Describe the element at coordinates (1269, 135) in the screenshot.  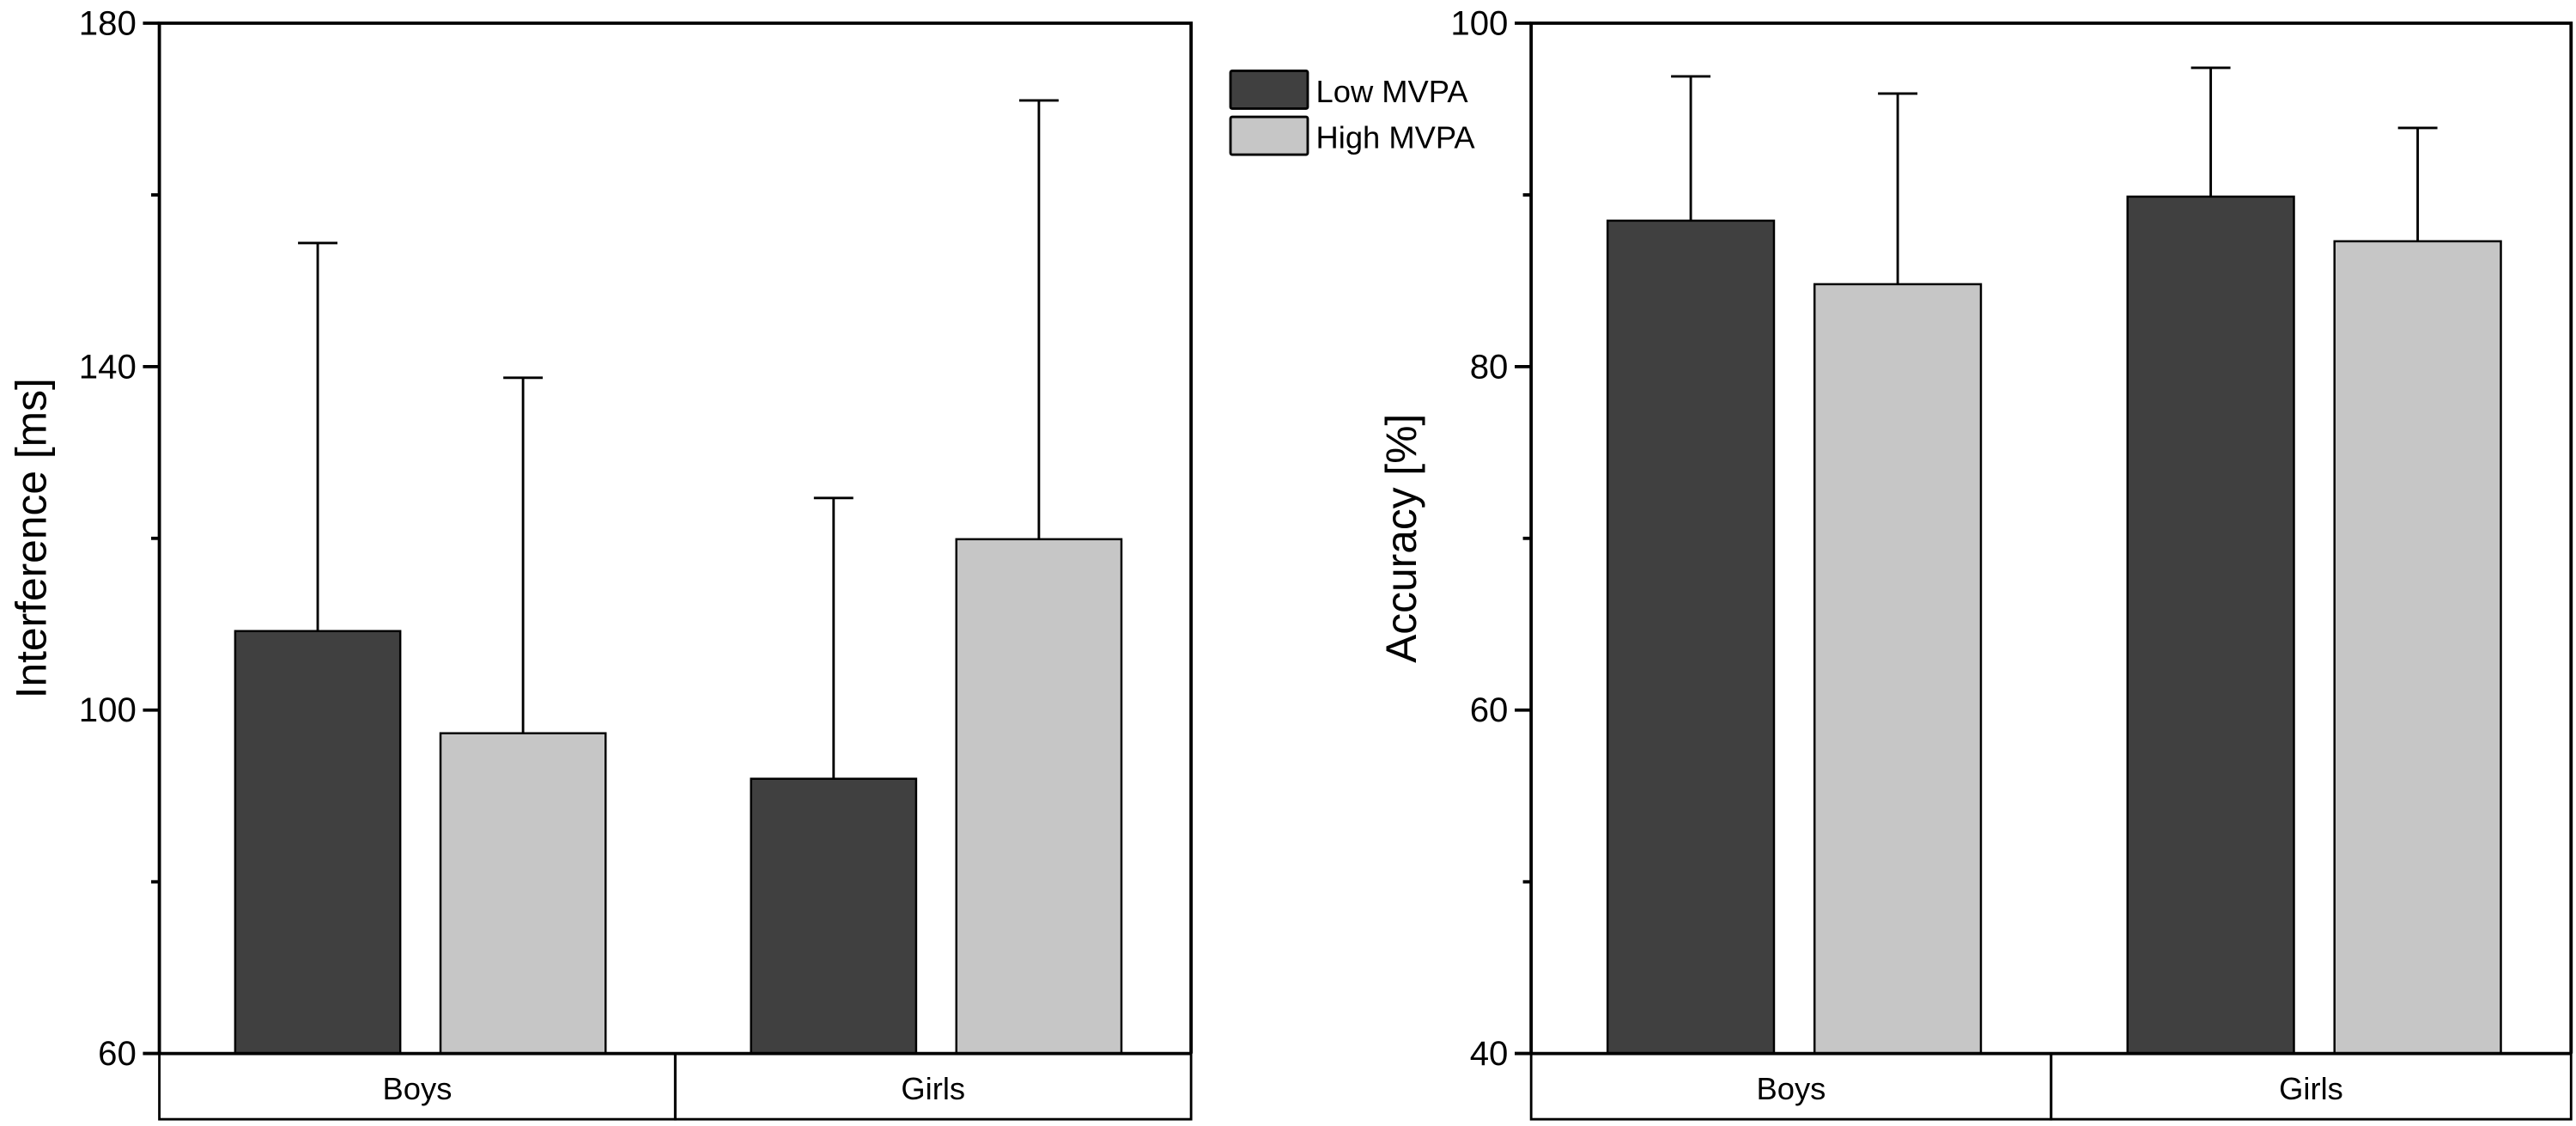
I see `legend-swatch-high` at that location.